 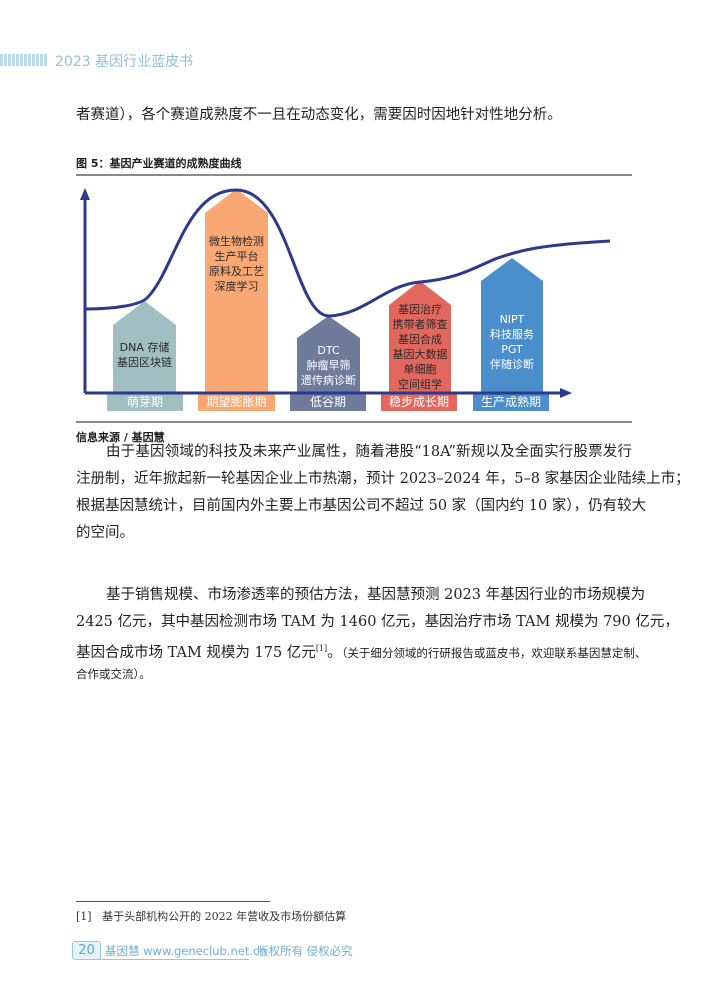 I want to click on paragraph2-line: 基于销售规模、市场渗透率的预估方法，基因慧预测 2023 年基因行业的市场规模为, so click(x=376, y=595).